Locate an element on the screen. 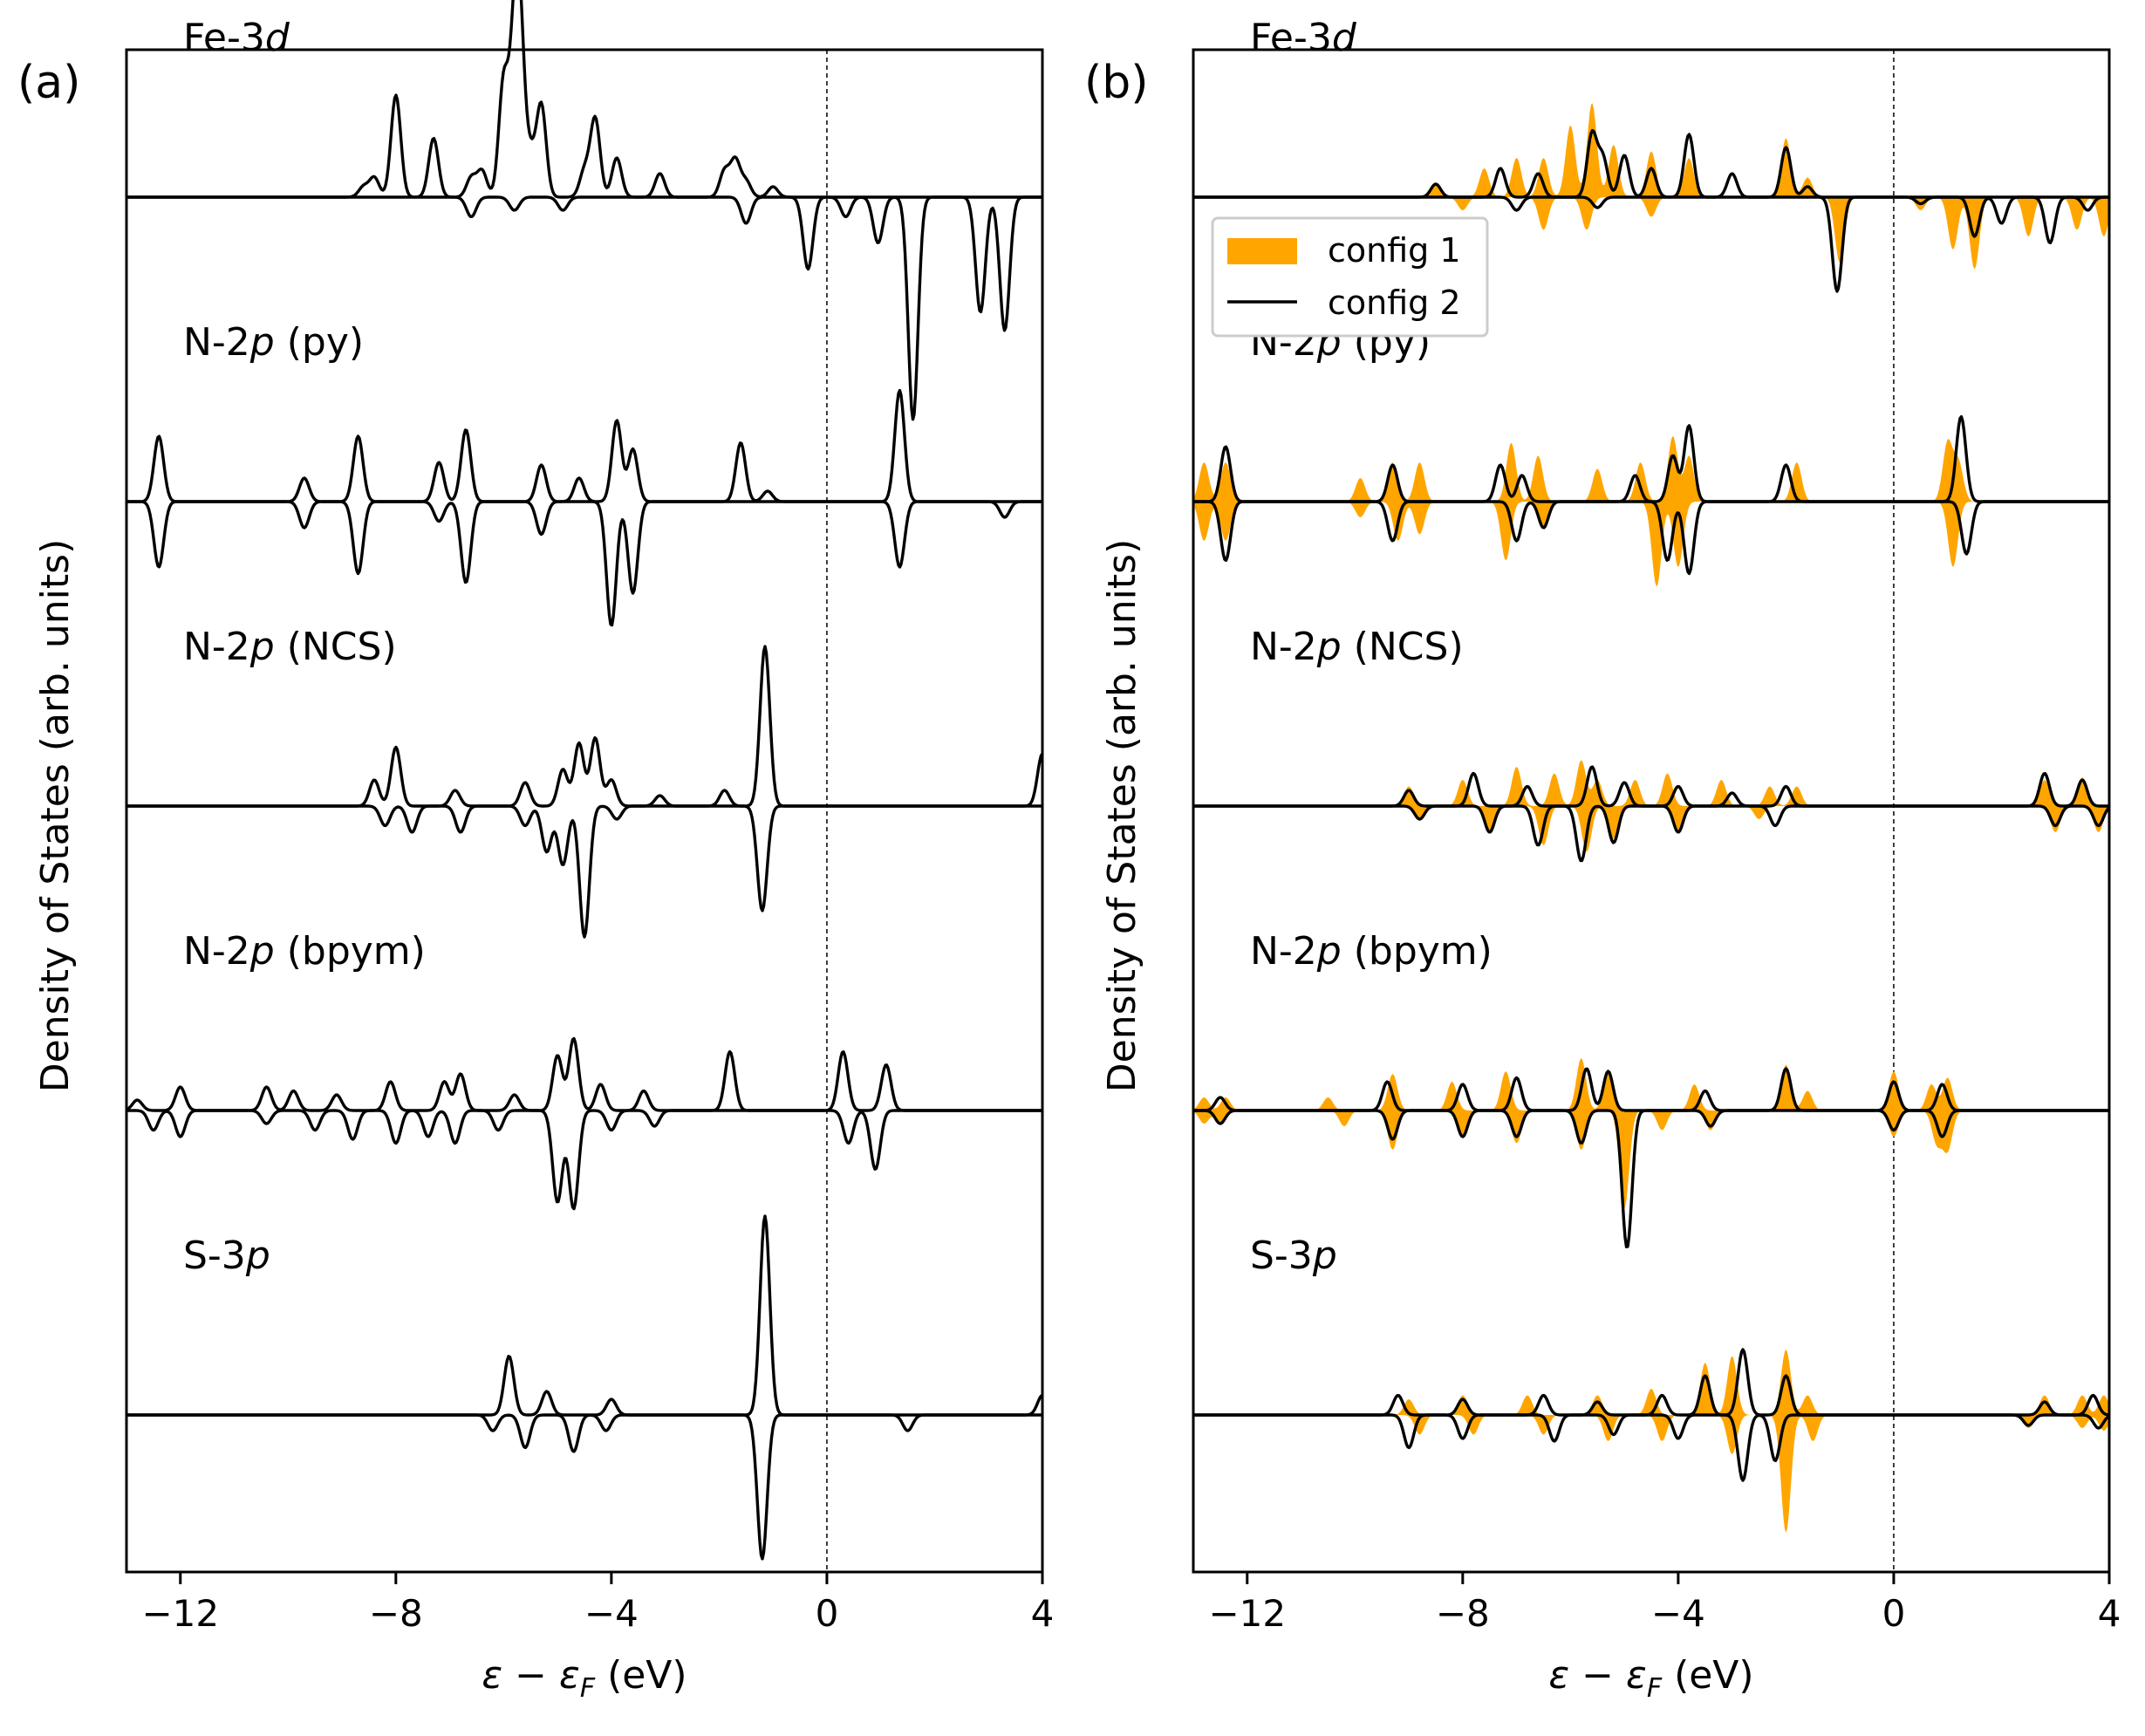  config-2-n-2p-py-up-b-line is located at coordinates (1651, 459).